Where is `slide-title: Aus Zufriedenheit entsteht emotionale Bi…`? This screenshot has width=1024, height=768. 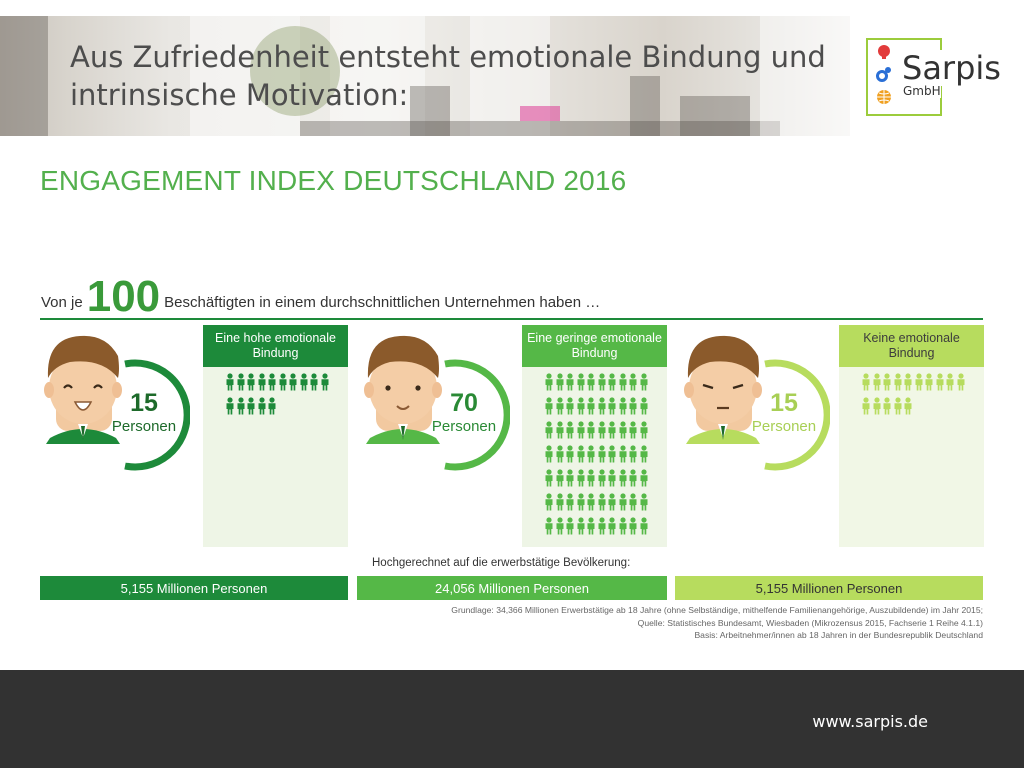
slide-title: Aus Zufriedenheit entsteht emotionale Bi… is located at coordinates (448, 76).